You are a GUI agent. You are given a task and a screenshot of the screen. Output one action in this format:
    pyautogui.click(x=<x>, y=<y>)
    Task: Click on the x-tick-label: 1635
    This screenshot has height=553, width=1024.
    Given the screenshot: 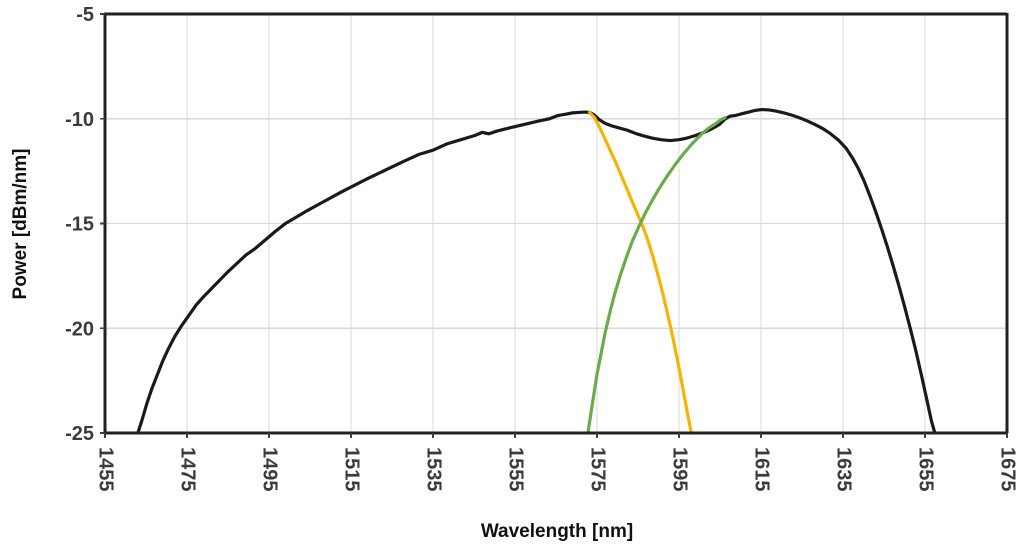 What is the action you would take?
    pyautogui.click(x=844, y=469)
    